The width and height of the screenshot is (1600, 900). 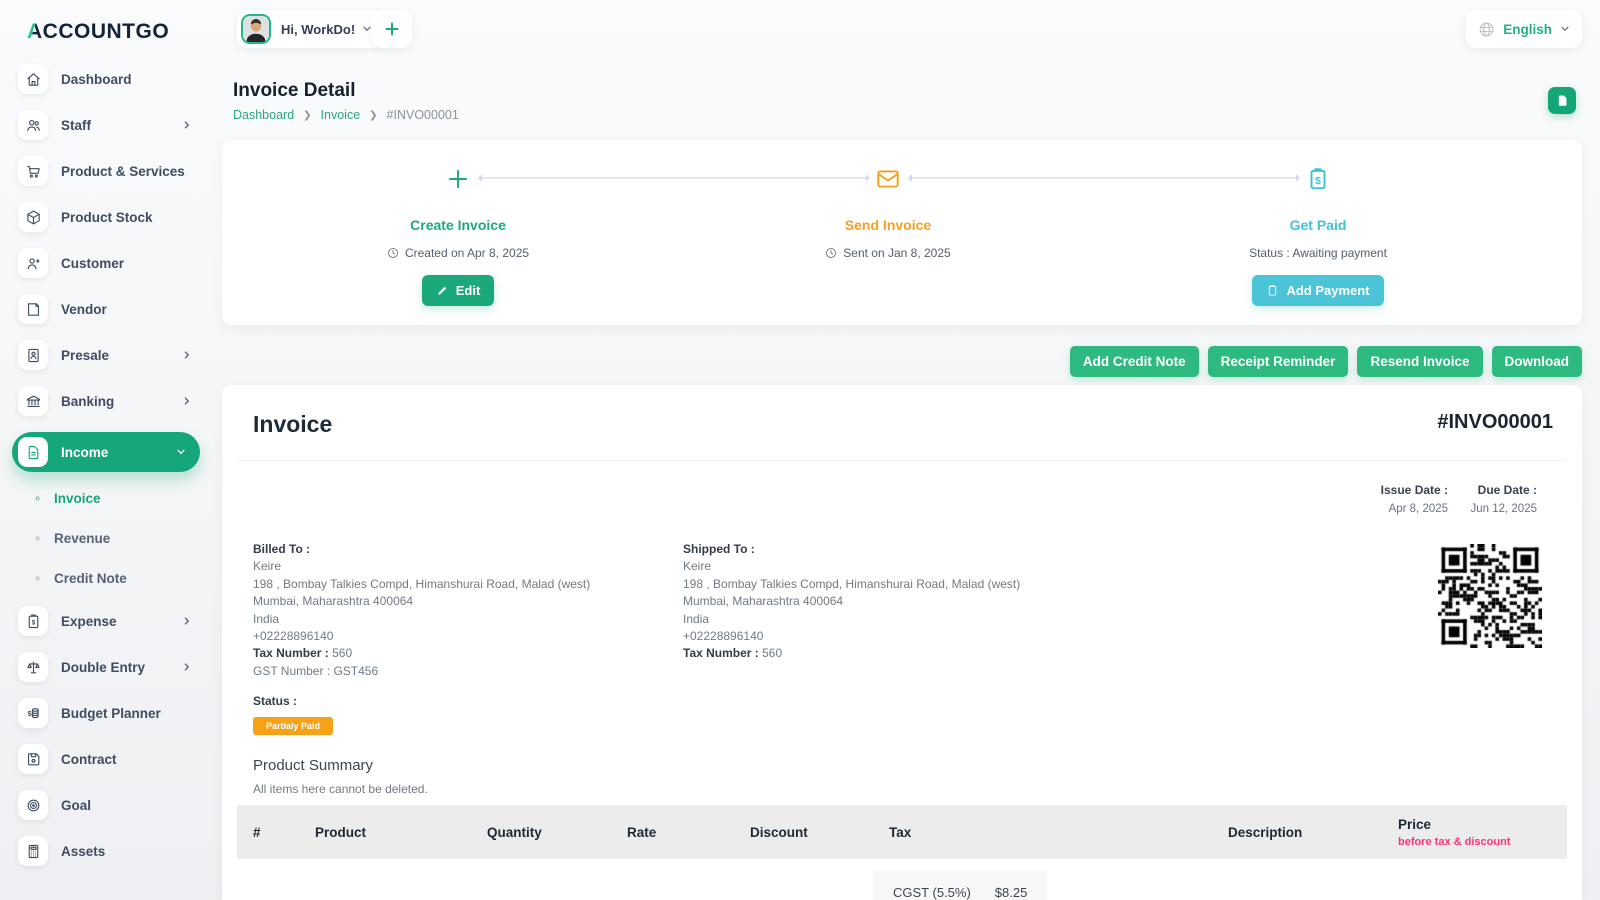 What do you see at coordinates (106, 621) in the screenshot?
I see `sidebar-item-expense: $ Expense` at bounding box center [106, 621].